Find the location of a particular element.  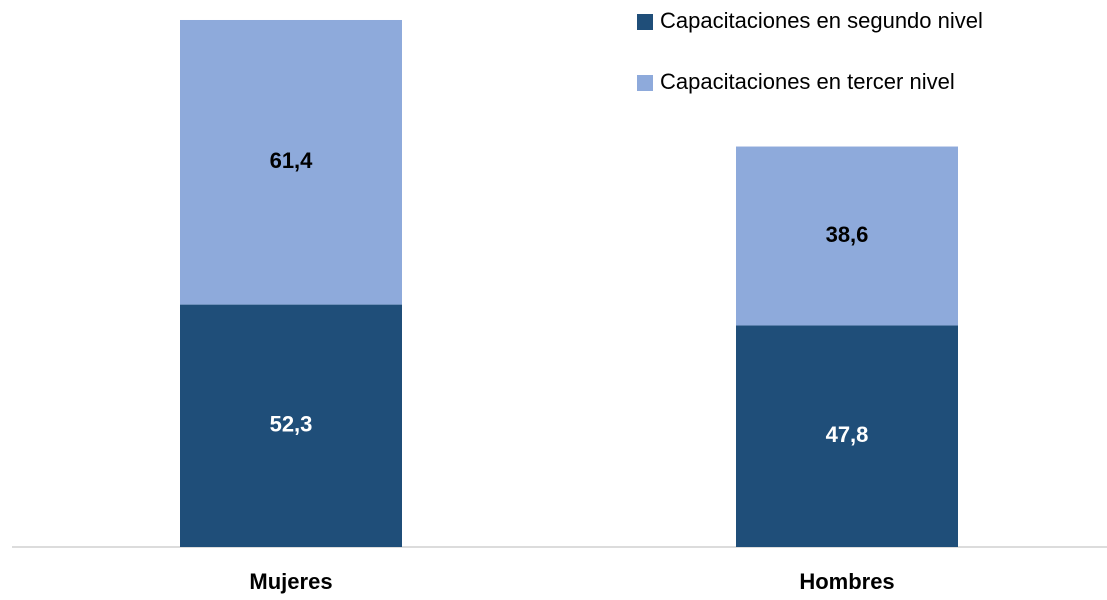

value-label: 38,6 is located at coordinates (847, 234).